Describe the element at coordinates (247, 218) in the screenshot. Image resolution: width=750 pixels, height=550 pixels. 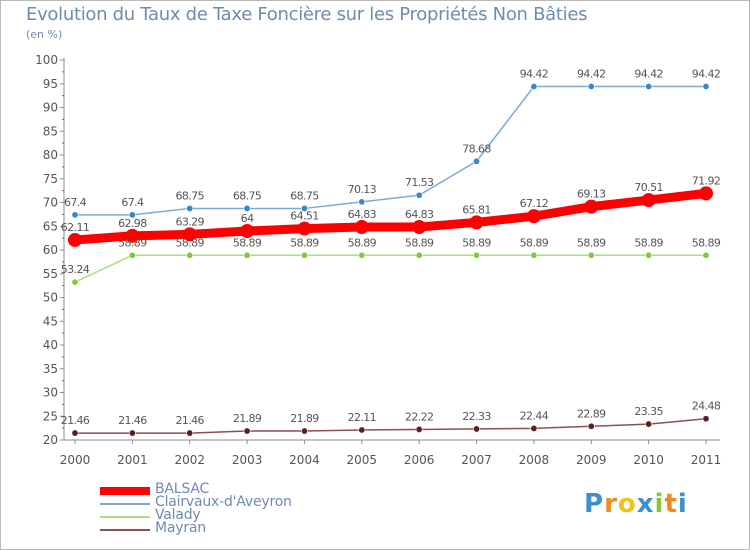
I see `data-label: 64` at that location.